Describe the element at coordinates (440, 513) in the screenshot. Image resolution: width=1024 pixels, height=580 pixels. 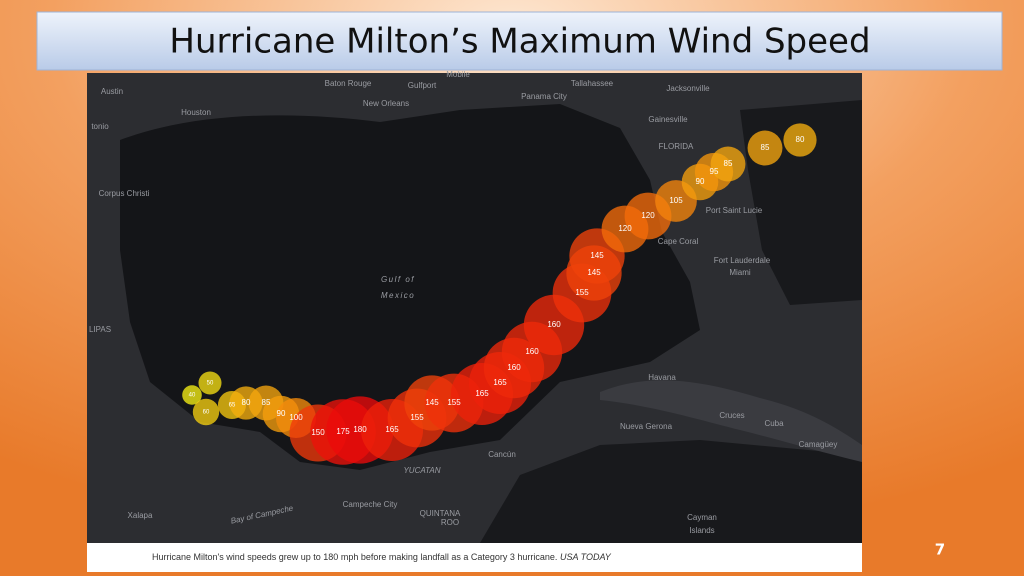
I see `place-label: QUINTANA` at that location.